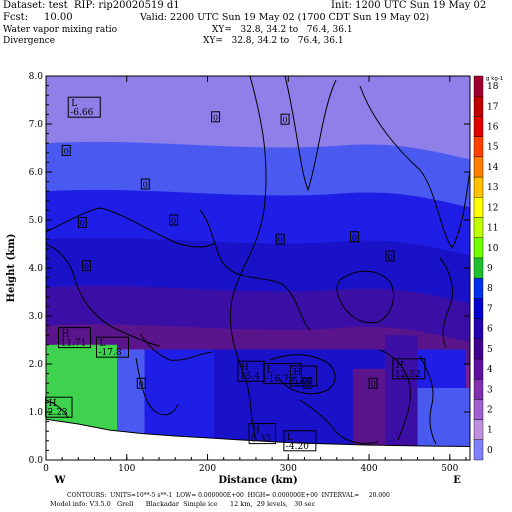 The height and width of the screenshot is (512, 512). What do you see at coordinates (490, 269) in the screenshot?
I see `colorbar-label: 9` at bounding box center [490, 269].